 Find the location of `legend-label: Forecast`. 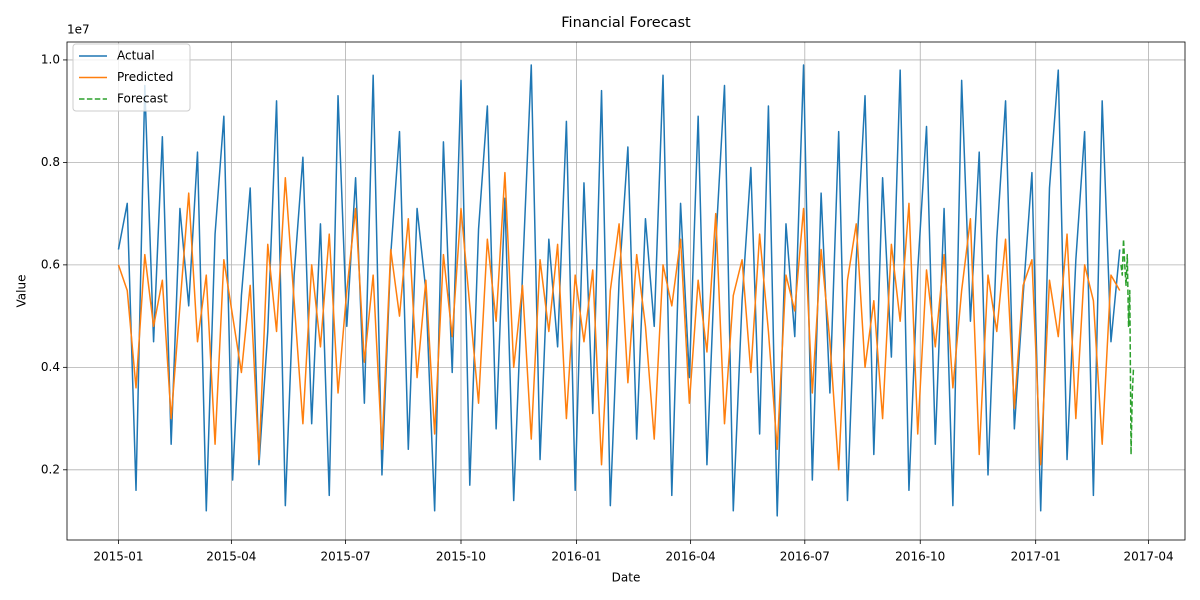

legend-label: Forecast is located at coordinates (142, 99).